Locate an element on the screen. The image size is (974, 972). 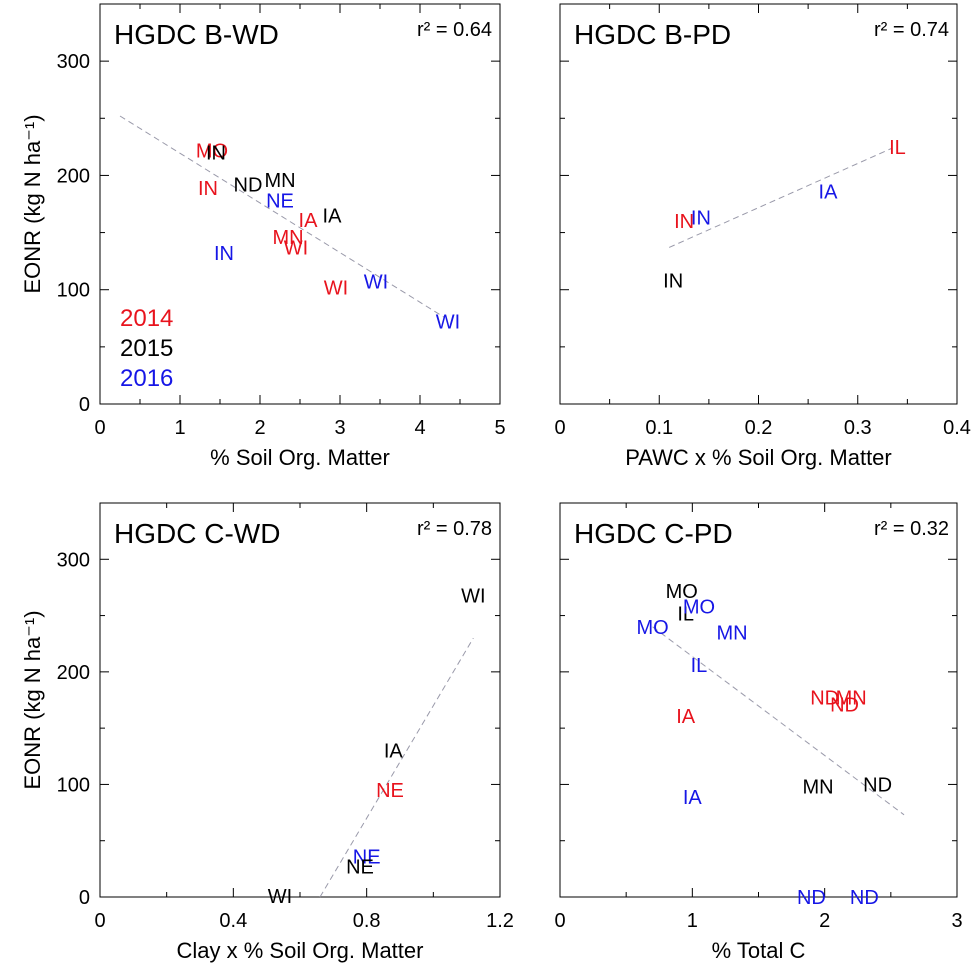
legend-entry-2016: 2016 is located at coordinates (146, 378).